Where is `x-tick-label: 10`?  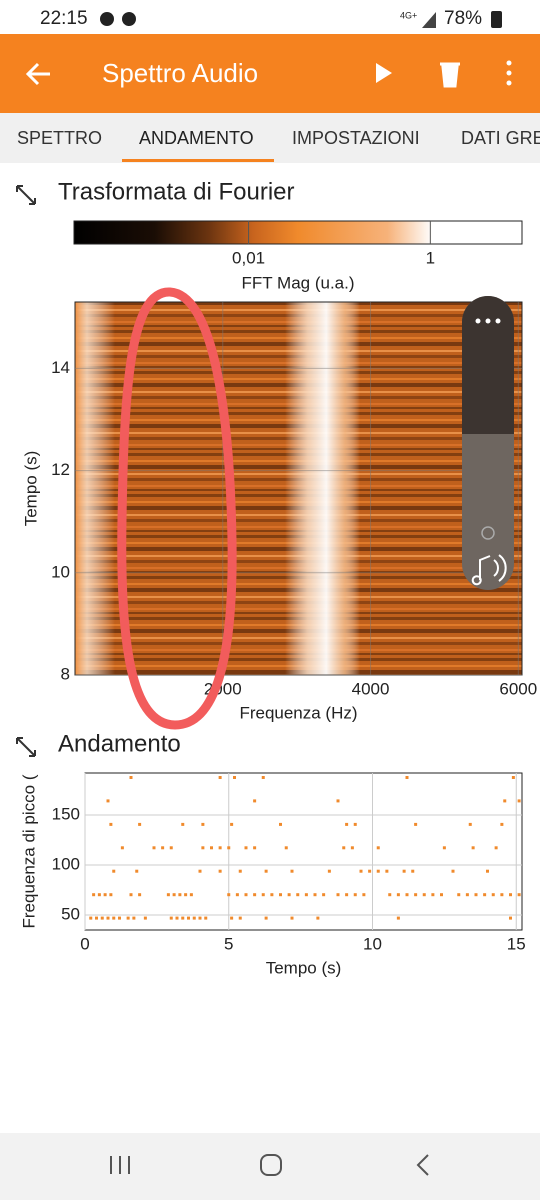
x-tick-label: 10 is located at coordinates (372, 943).